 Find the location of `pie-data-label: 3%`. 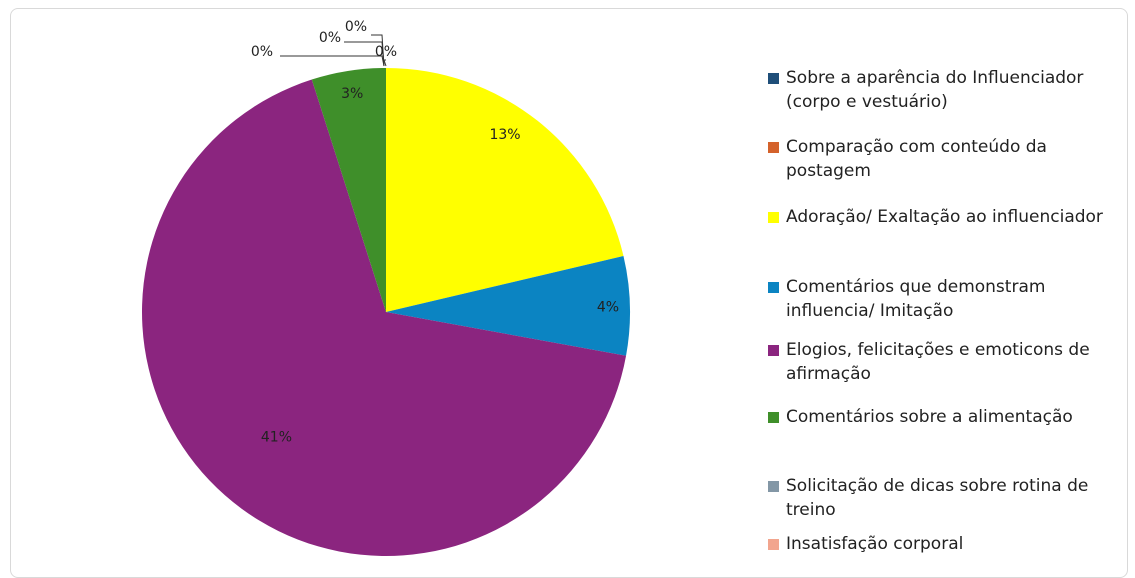

pie-data-label: 3% is located at coordinates (352, 94).